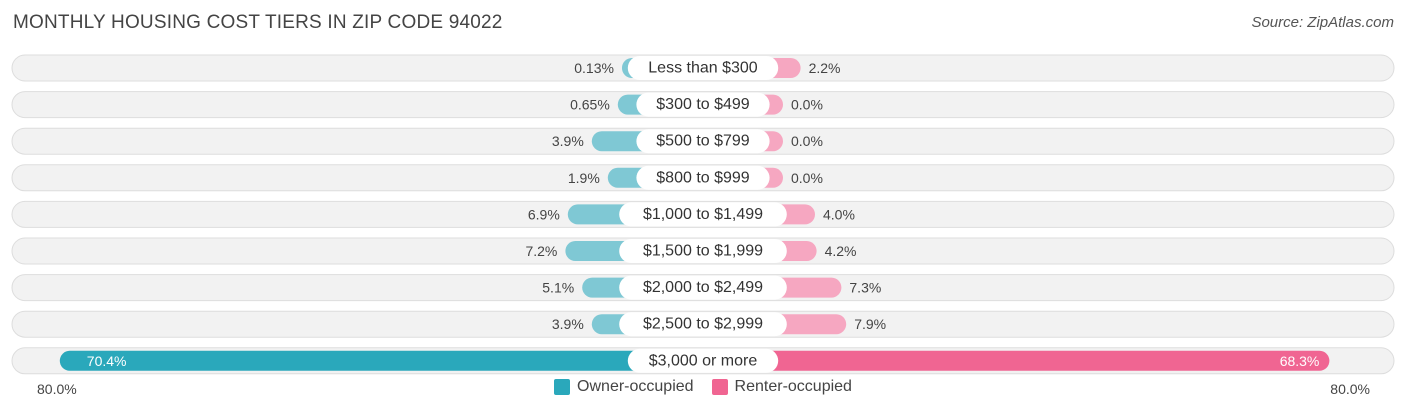  I want to click on category-label: $2,000 to $2,499, so click(703, 287).